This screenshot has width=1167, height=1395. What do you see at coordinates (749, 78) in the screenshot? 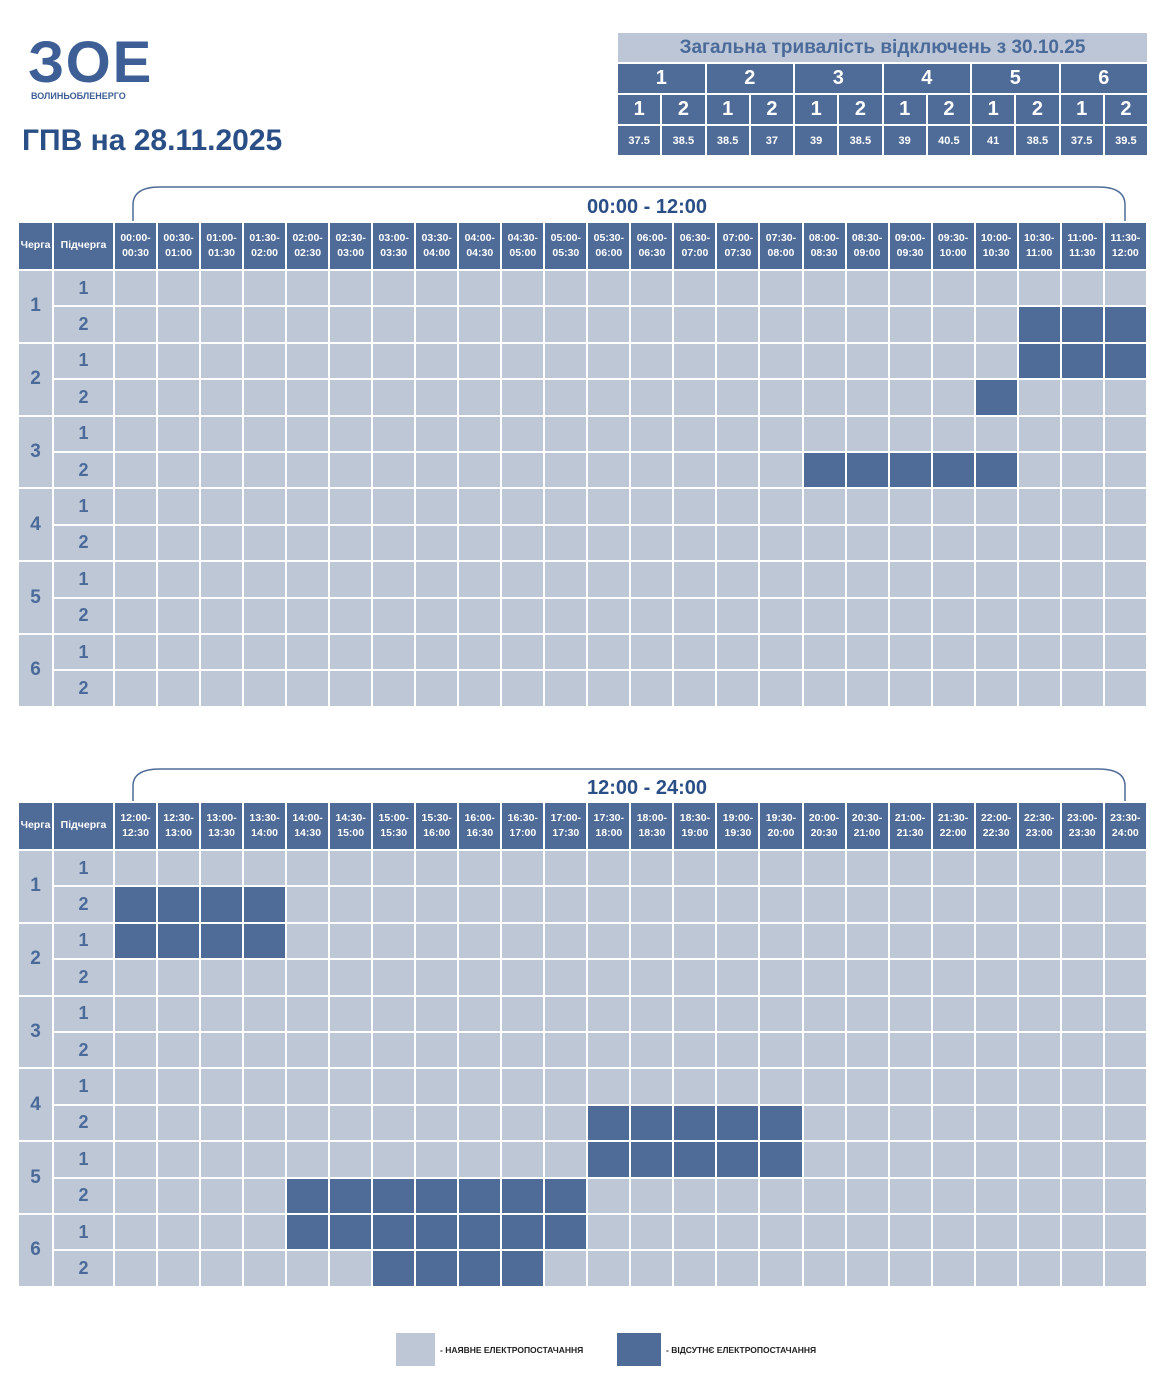
I see `group-label: 2` at bounding box center [749, 78].